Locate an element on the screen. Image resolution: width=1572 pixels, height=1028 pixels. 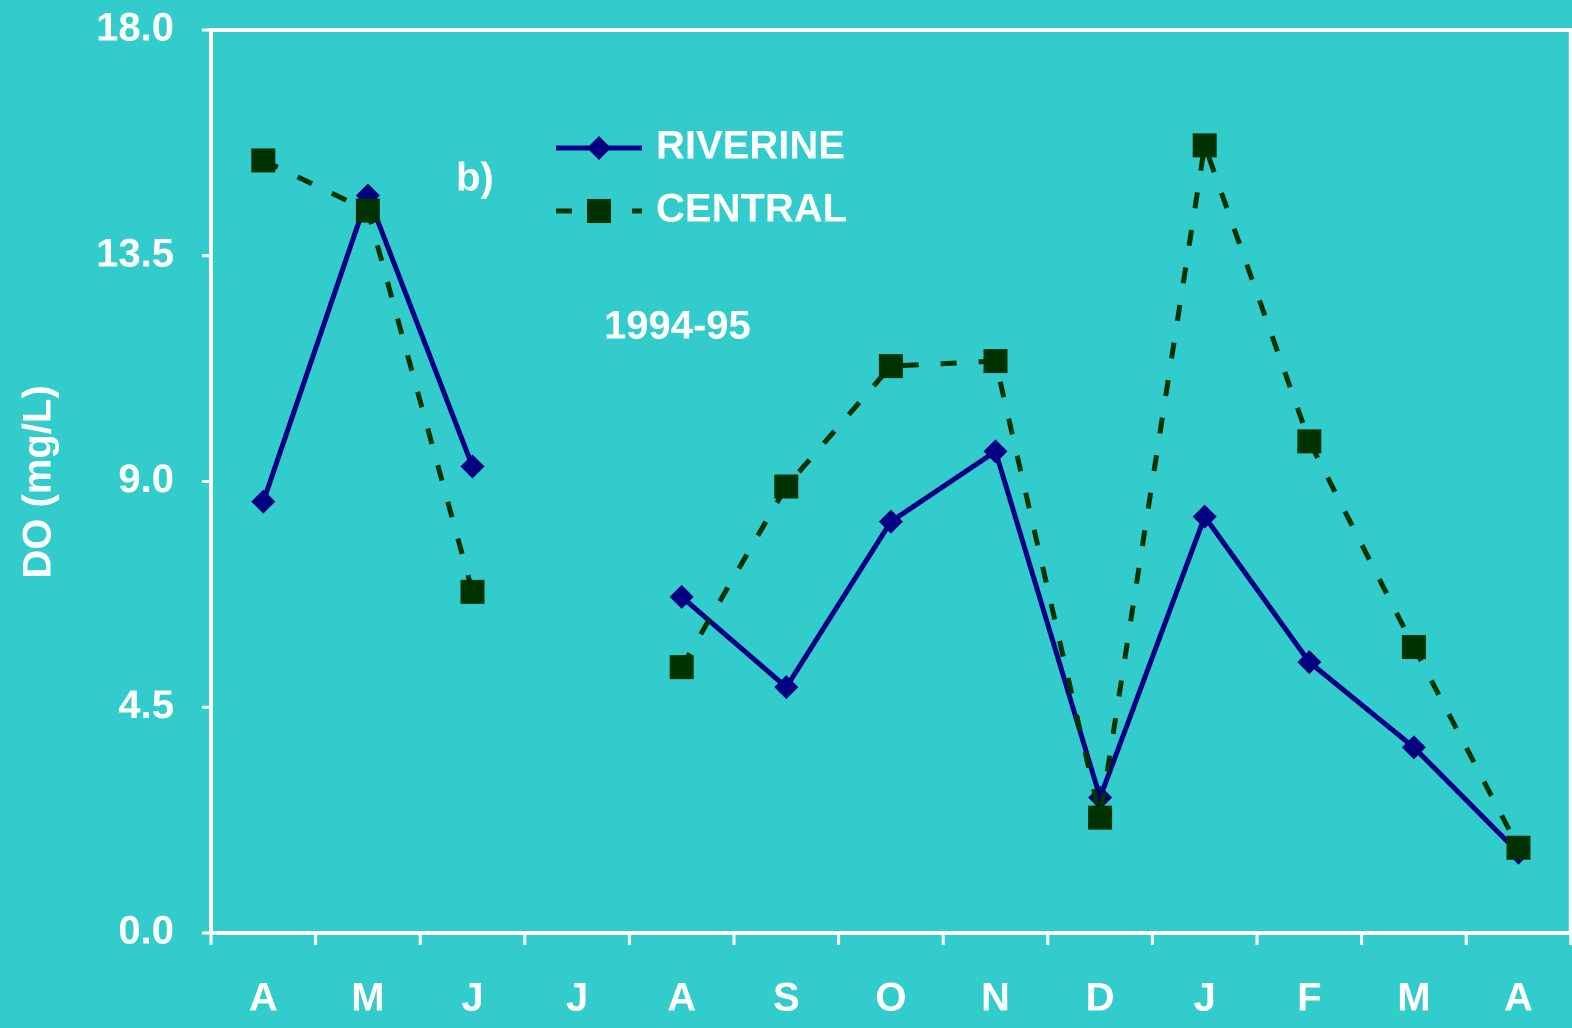
x-tick-label: S is located at coordinates (786, 998).